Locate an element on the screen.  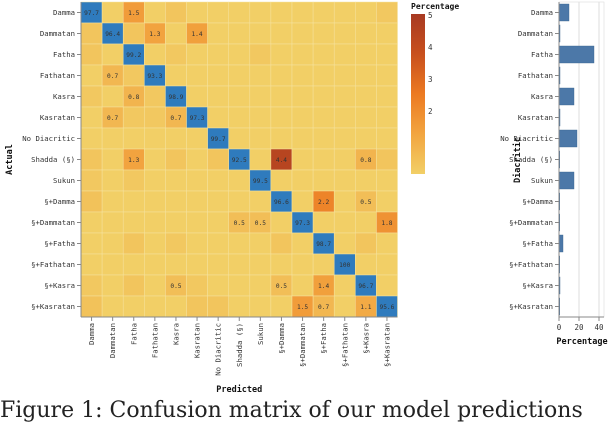
cell-value-label: 98.7 is located at coordinates (323, 244).